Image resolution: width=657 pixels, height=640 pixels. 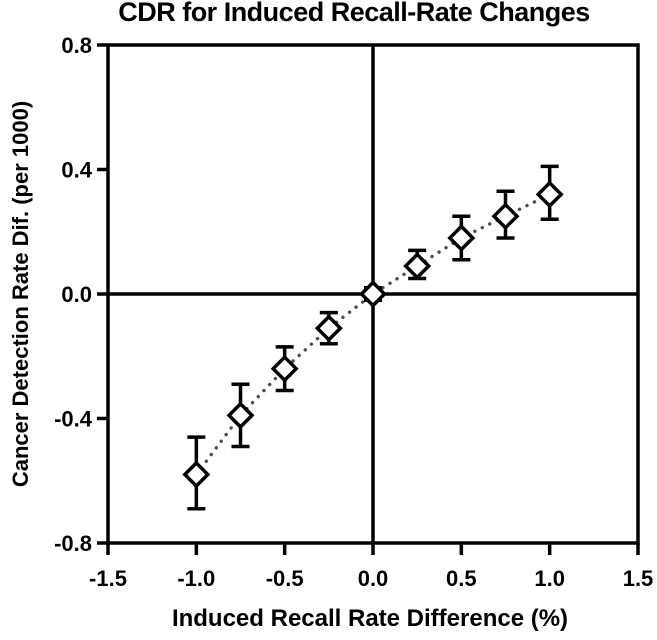 What do you see at coordinates (373, 578) in the screenshot?
I see `x-tick-label: 0.0` at bounding box center [373, 578].